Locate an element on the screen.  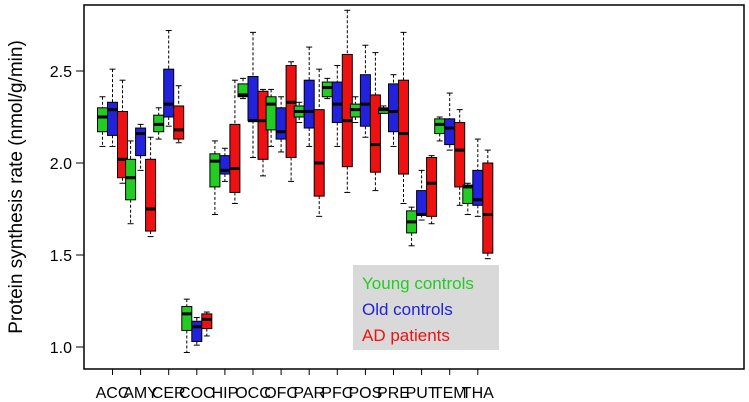
box-young-acc is located at coordinates (102, 121).